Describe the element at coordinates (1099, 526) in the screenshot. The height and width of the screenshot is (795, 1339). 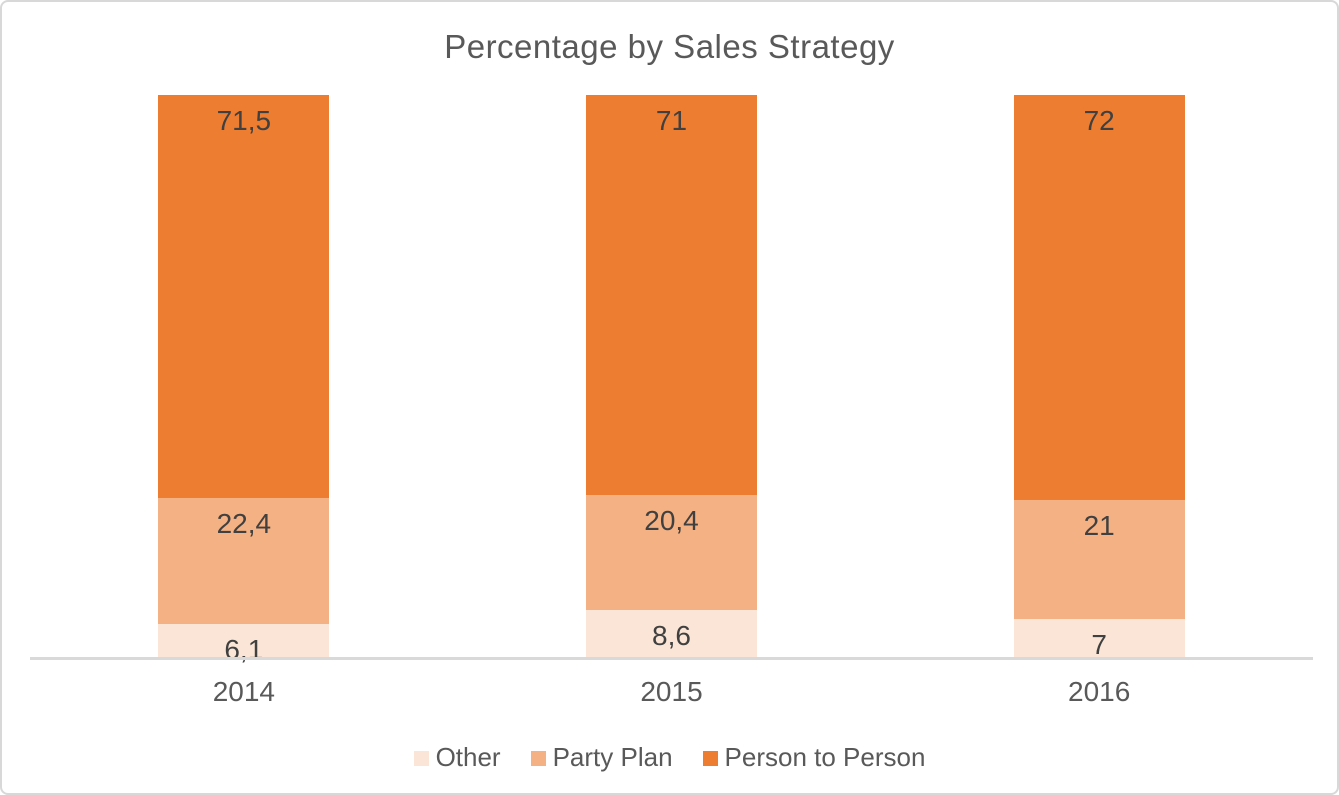
I see `data-label: 21` at that location.